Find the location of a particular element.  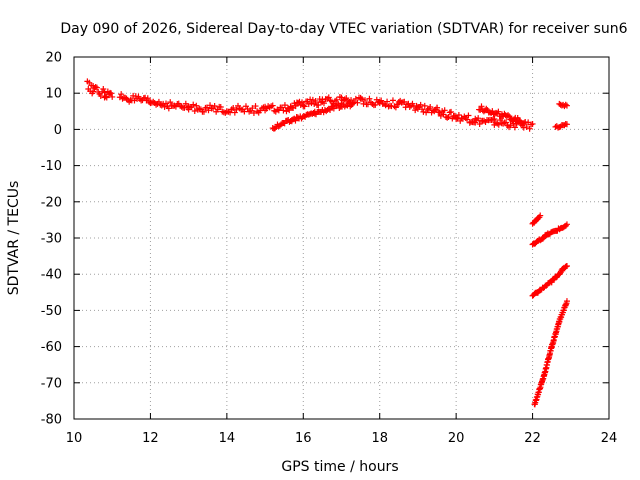

y-tick-label: -60 is located at coordinates (51, 347).